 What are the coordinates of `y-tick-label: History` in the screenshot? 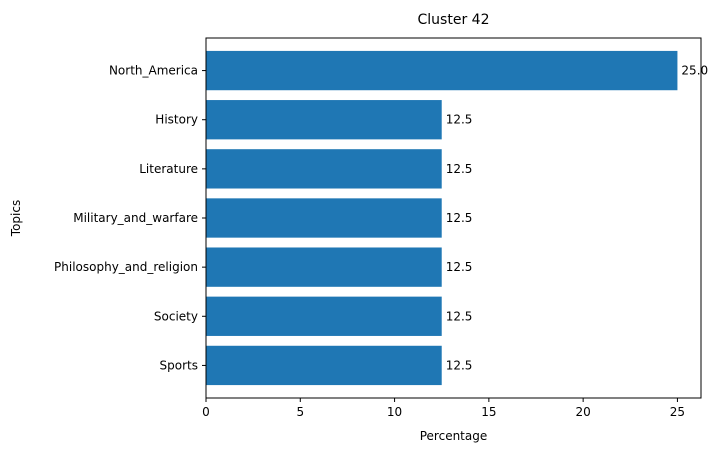 It's located at (176, 120).